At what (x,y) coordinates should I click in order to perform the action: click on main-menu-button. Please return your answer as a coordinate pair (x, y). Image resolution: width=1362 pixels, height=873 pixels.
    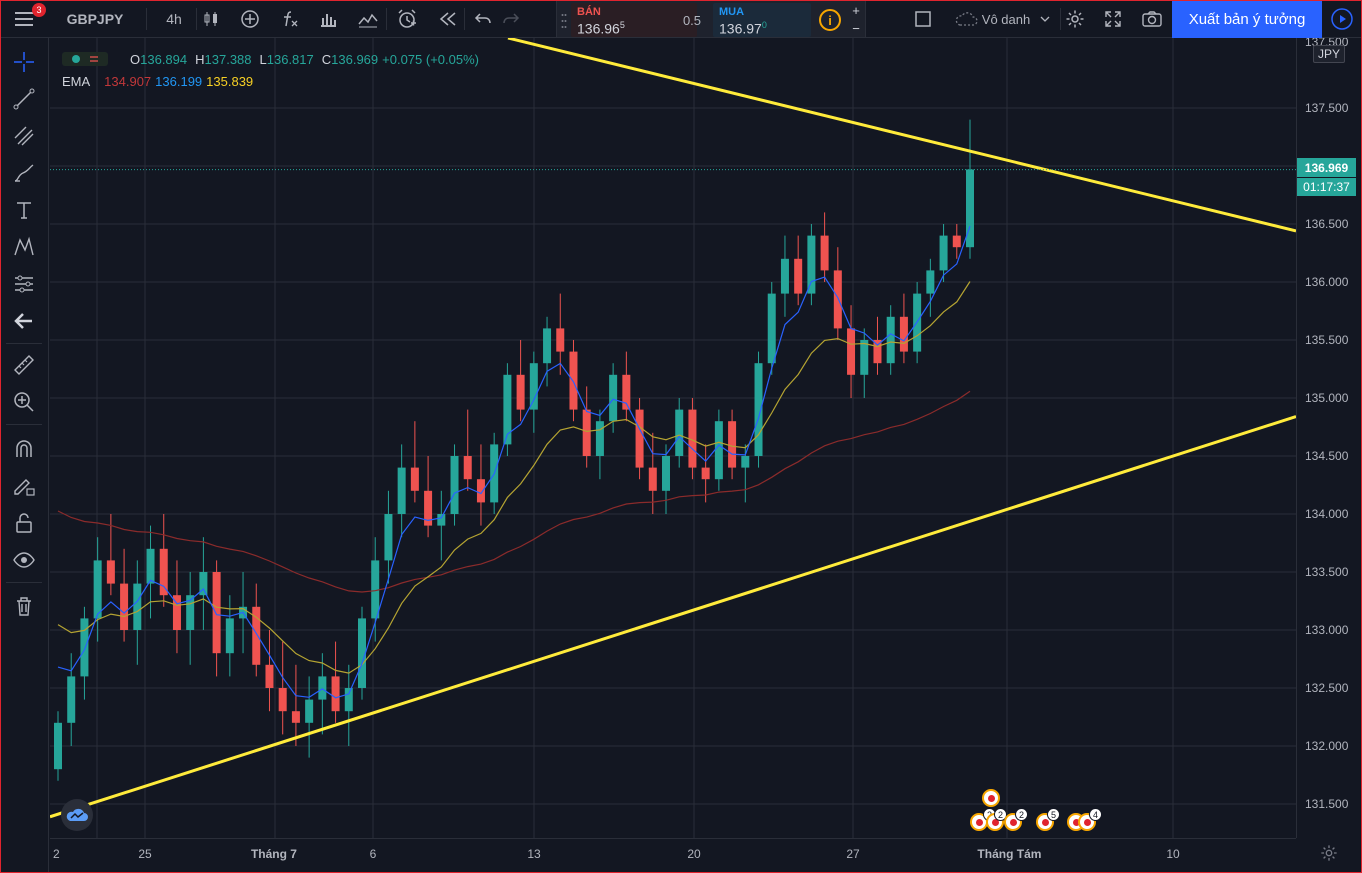
    Looking at the image, I should click on (24, 19).